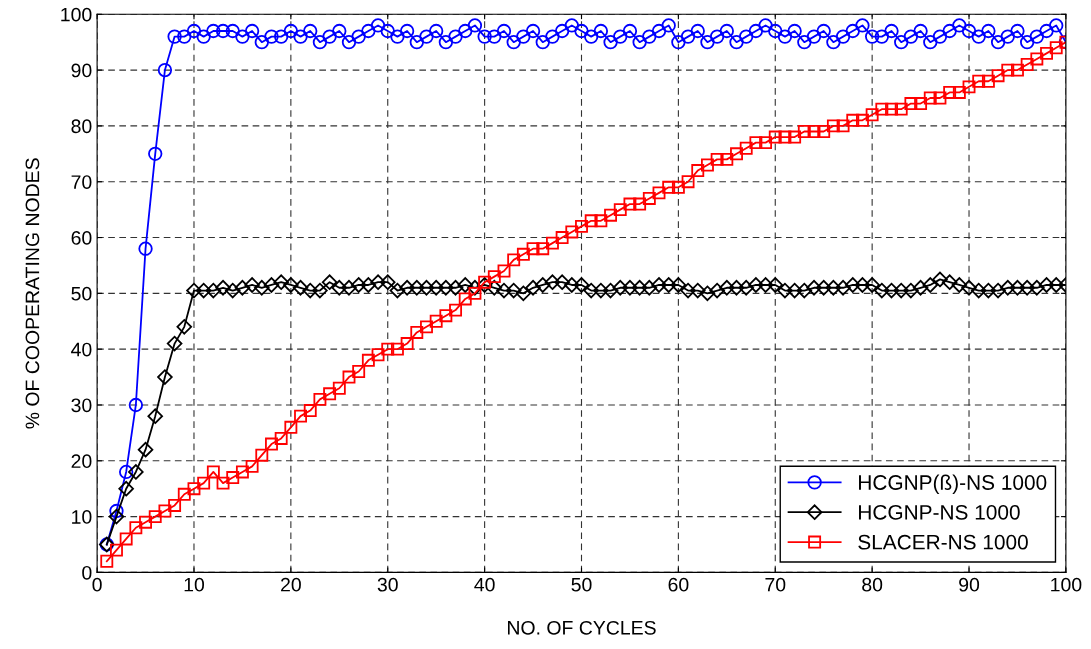  What do you see at coordinates (76, 14) in the screenshot?
I see `y-tick-label: 100` at bounding box center [76, 14].